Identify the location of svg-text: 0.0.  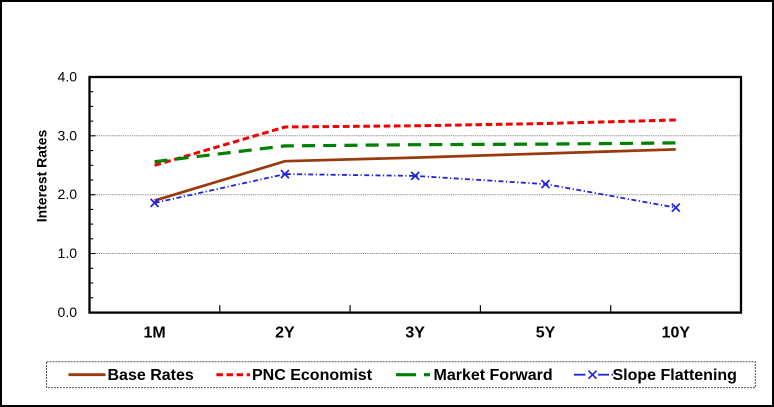
(68, 312).